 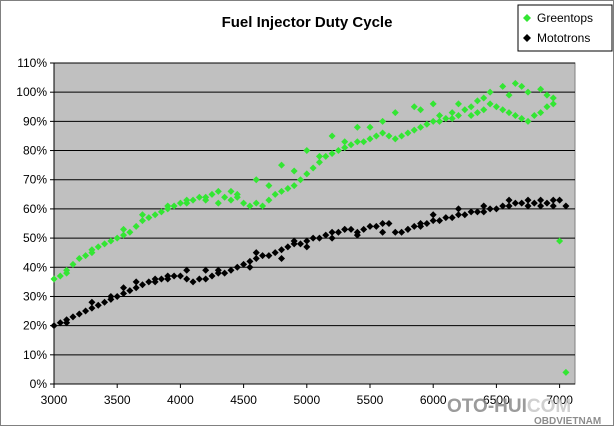 I want to click on legend-label-greentops: Greentops, so click(x=565, y=18).